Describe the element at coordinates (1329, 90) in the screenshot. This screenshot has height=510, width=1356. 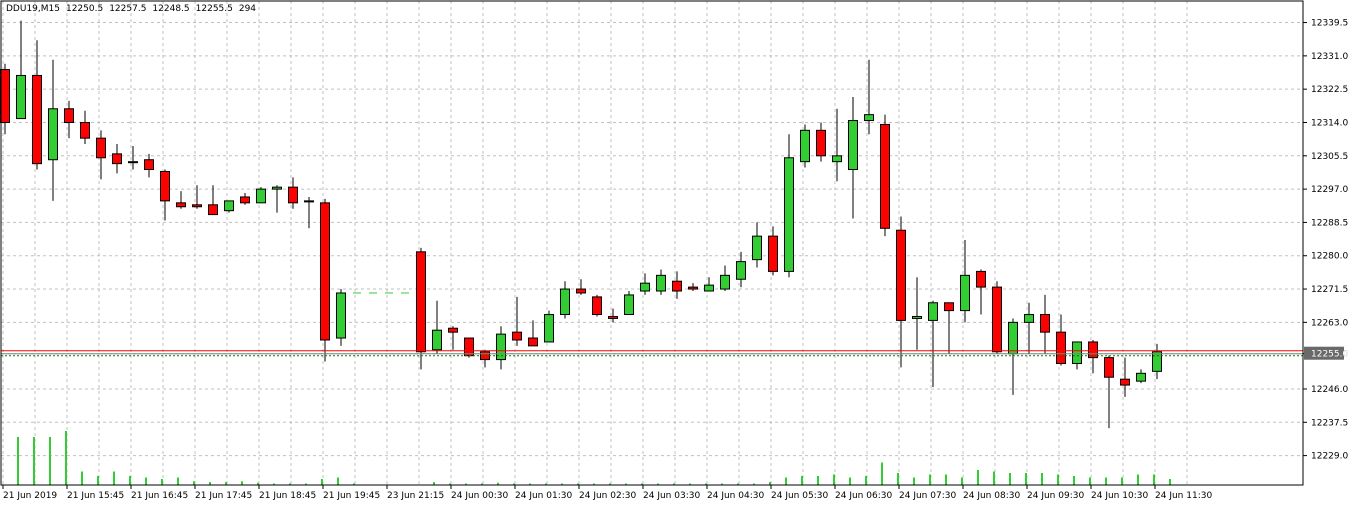
I see `price-tick-label: 12322.5` at that location.